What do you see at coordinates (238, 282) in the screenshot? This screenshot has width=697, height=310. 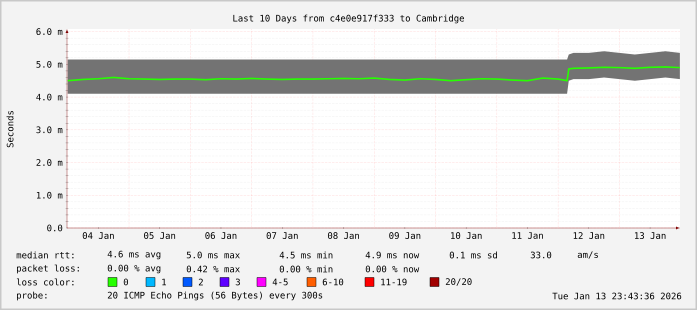 I see `legend-label: 3` at bounding box center [238, 282].